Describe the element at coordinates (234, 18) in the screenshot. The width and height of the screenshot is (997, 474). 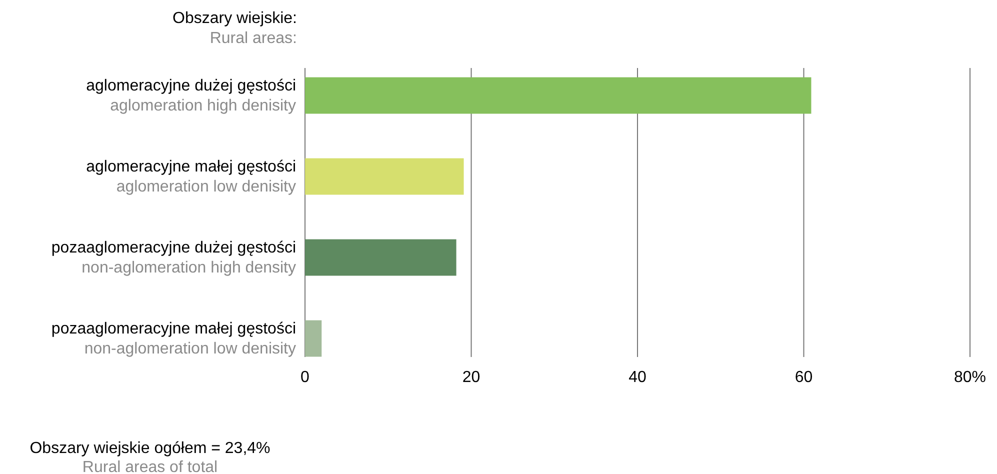
I see `chart-title: Obszary wiejskie:` at that location.